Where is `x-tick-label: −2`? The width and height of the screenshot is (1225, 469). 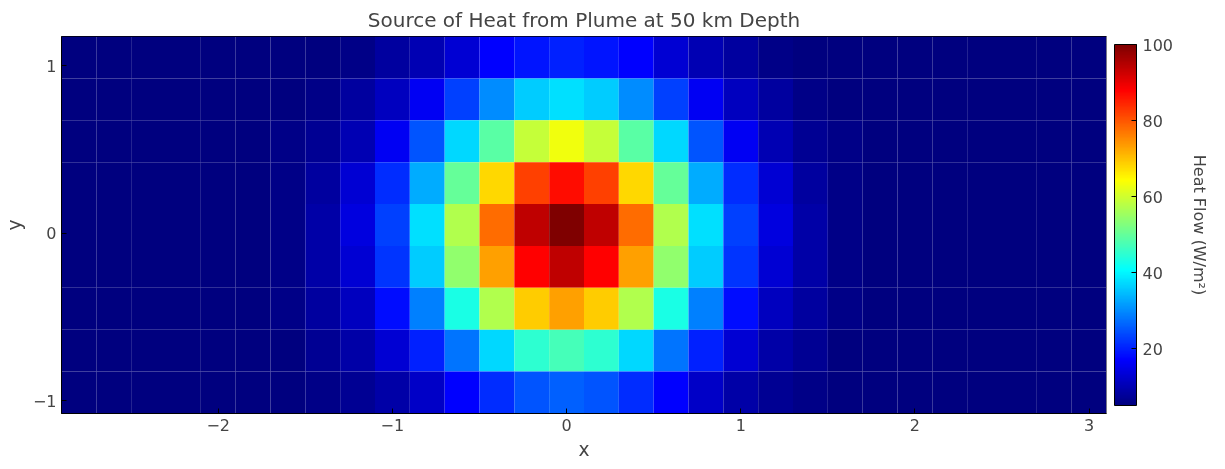 x-tick-label: −2 is located at coordinates (218, 425).